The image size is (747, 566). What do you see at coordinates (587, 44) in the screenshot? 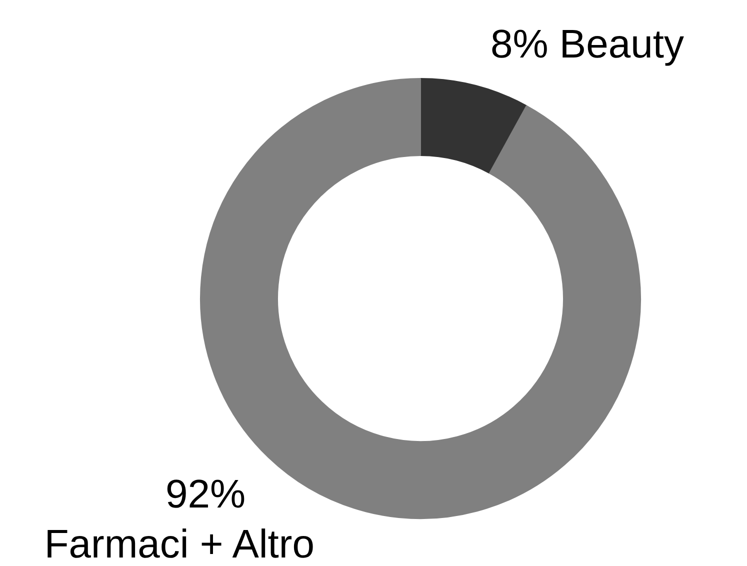
I see `slice-label: 8% Beauty` at bounding box center [587, 44].